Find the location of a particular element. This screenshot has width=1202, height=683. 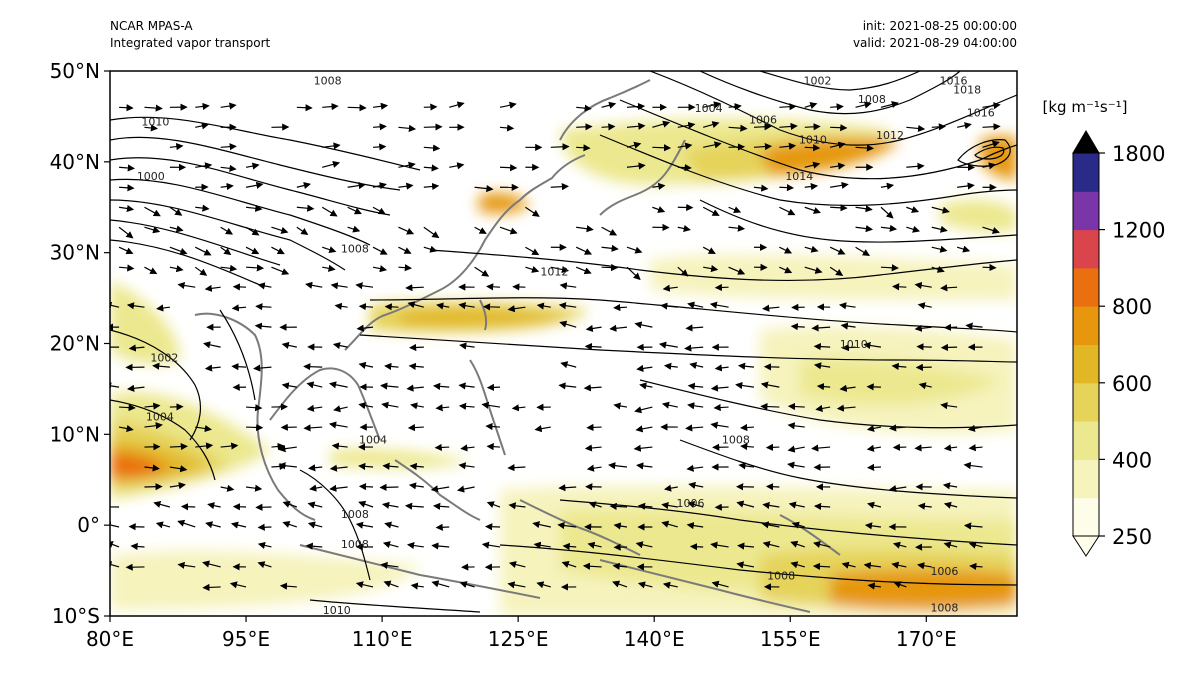

isobar-label: 1006 is located at coordinates (944, 571).